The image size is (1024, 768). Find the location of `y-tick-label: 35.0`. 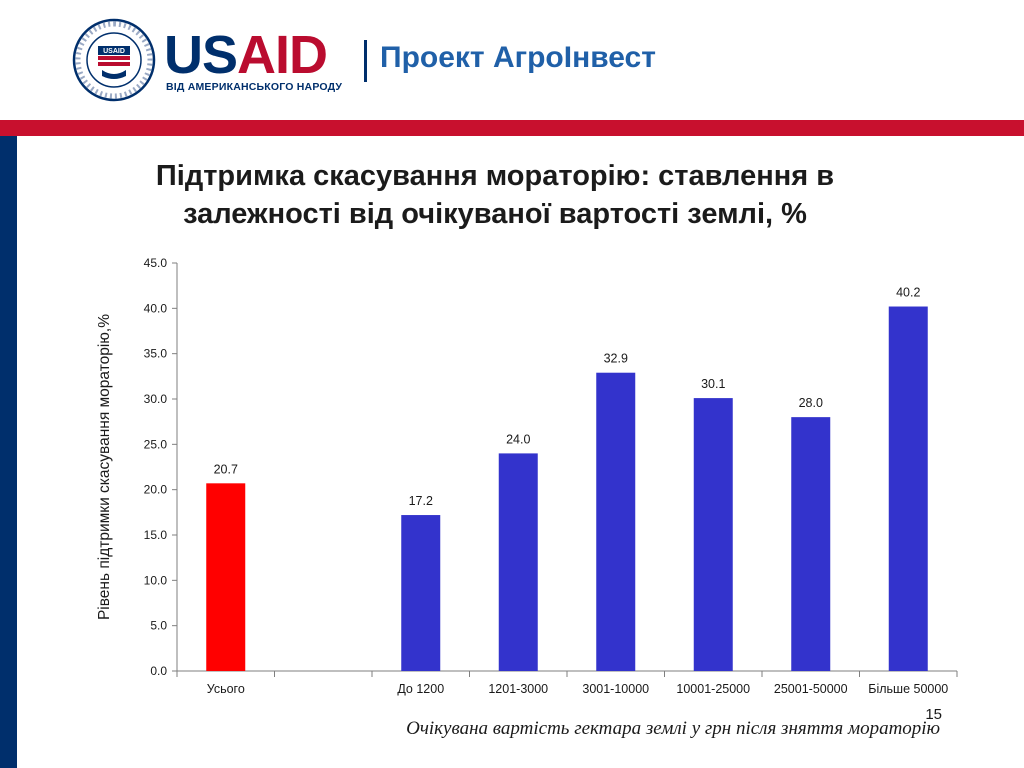

y-tick-label: 35.0 is located at coordinates (156, 354).